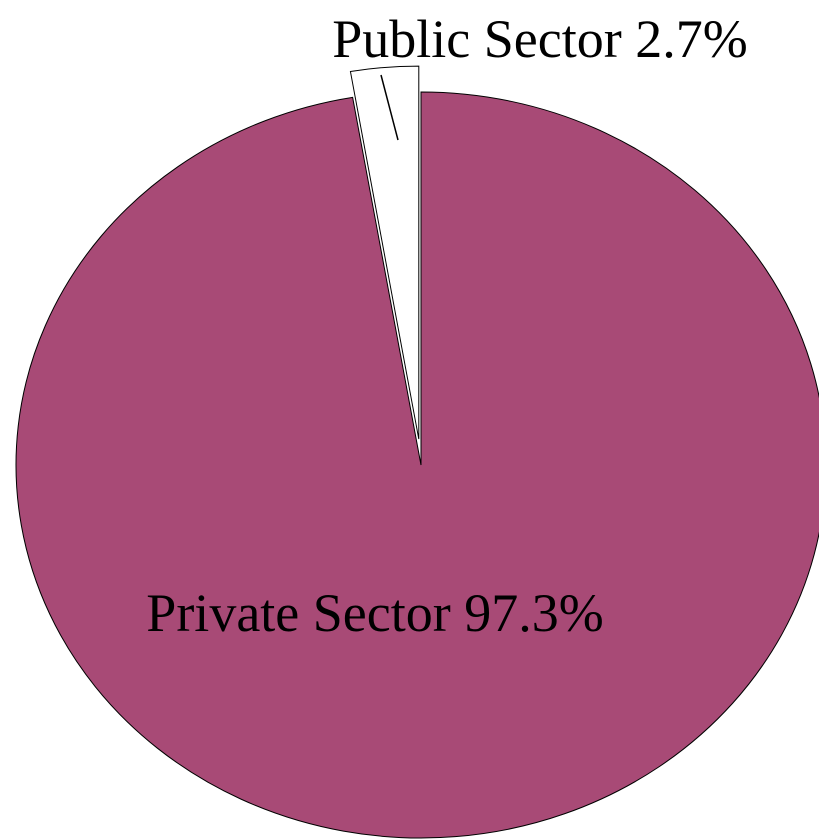 The height and width of the screenshot is (840, 819). Describe the element at coordinates (384, 252) in the screenshot. I see `pie-slice-public-sector` at that location.